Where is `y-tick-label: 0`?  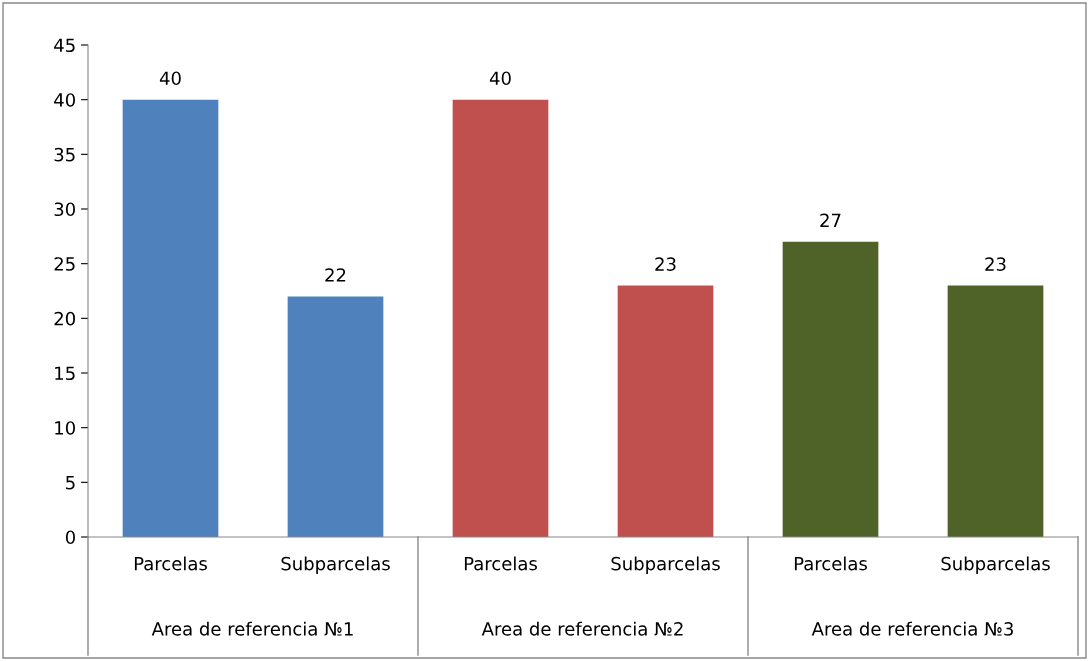
y-tick-label: 0 is located at coordinates (70, 537).